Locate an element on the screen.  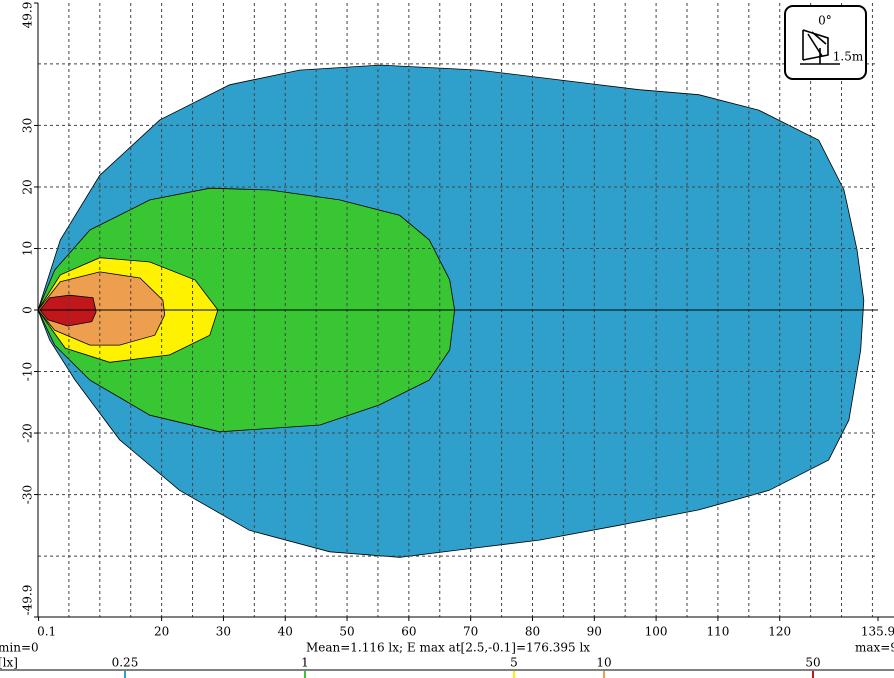
x-tick-label: 50 is located at coordinates (346, 632).